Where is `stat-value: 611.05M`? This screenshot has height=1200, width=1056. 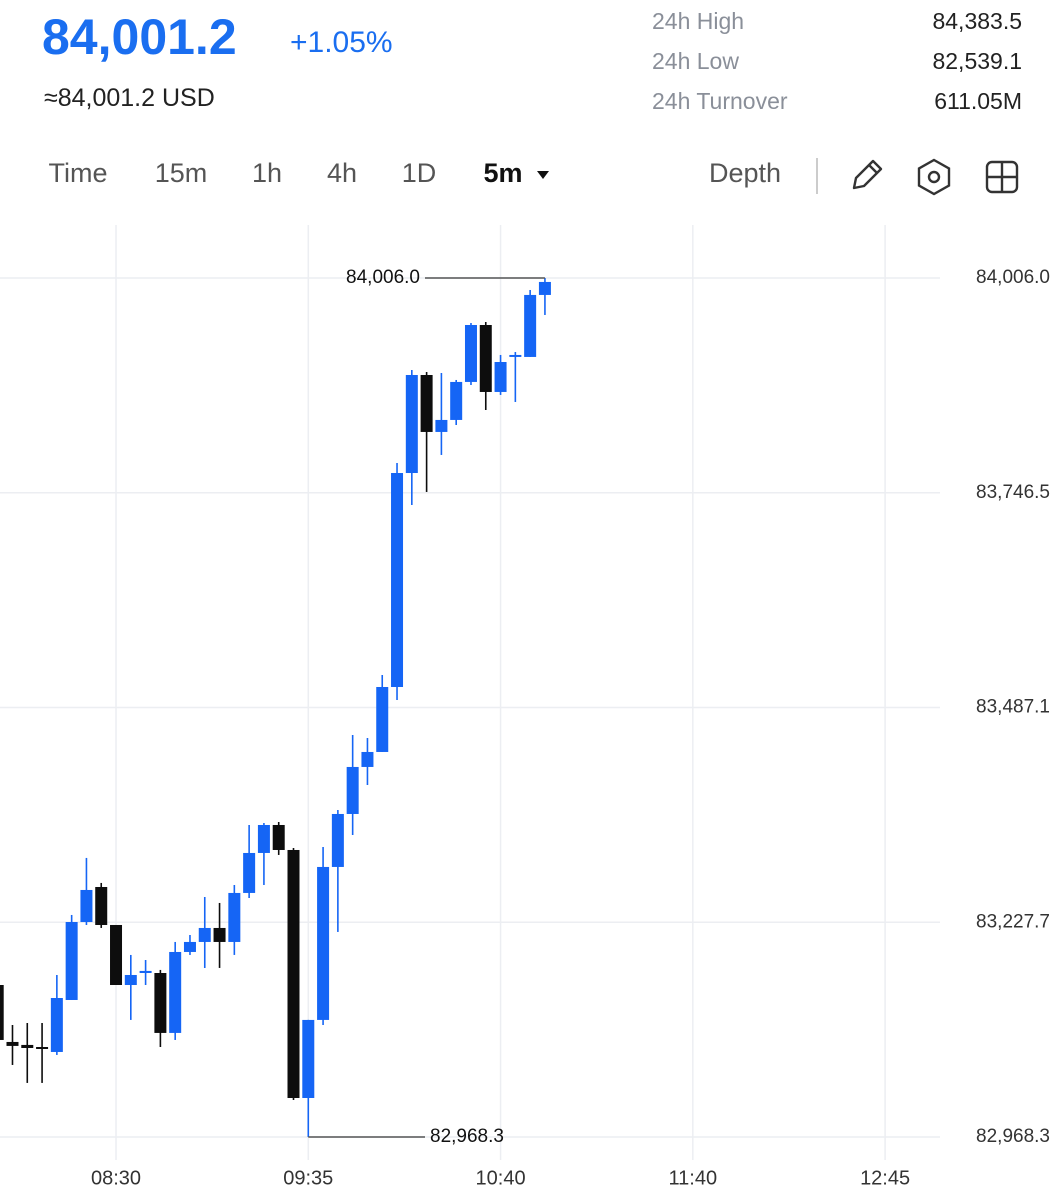 stat-value: 611.05M is located at coordinates (978, 101).